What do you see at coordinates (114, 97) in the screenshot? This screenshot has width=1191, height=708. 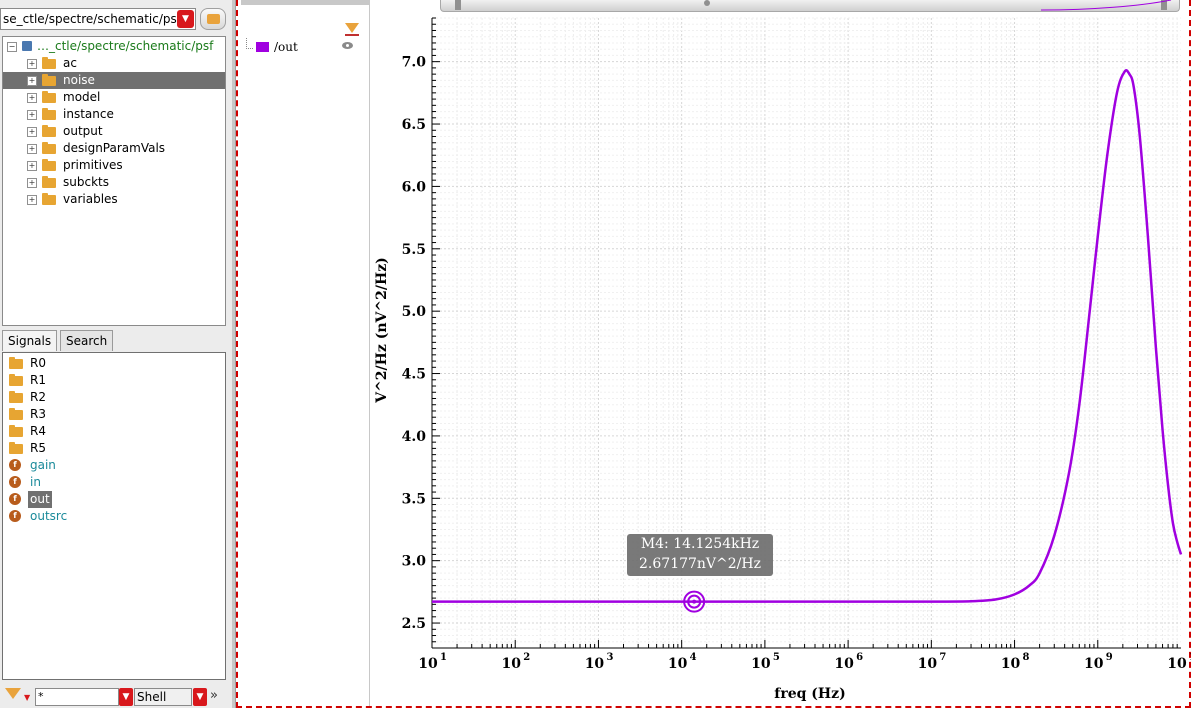 I see `tree-item-model: + model` at bounding box center [114, 97].